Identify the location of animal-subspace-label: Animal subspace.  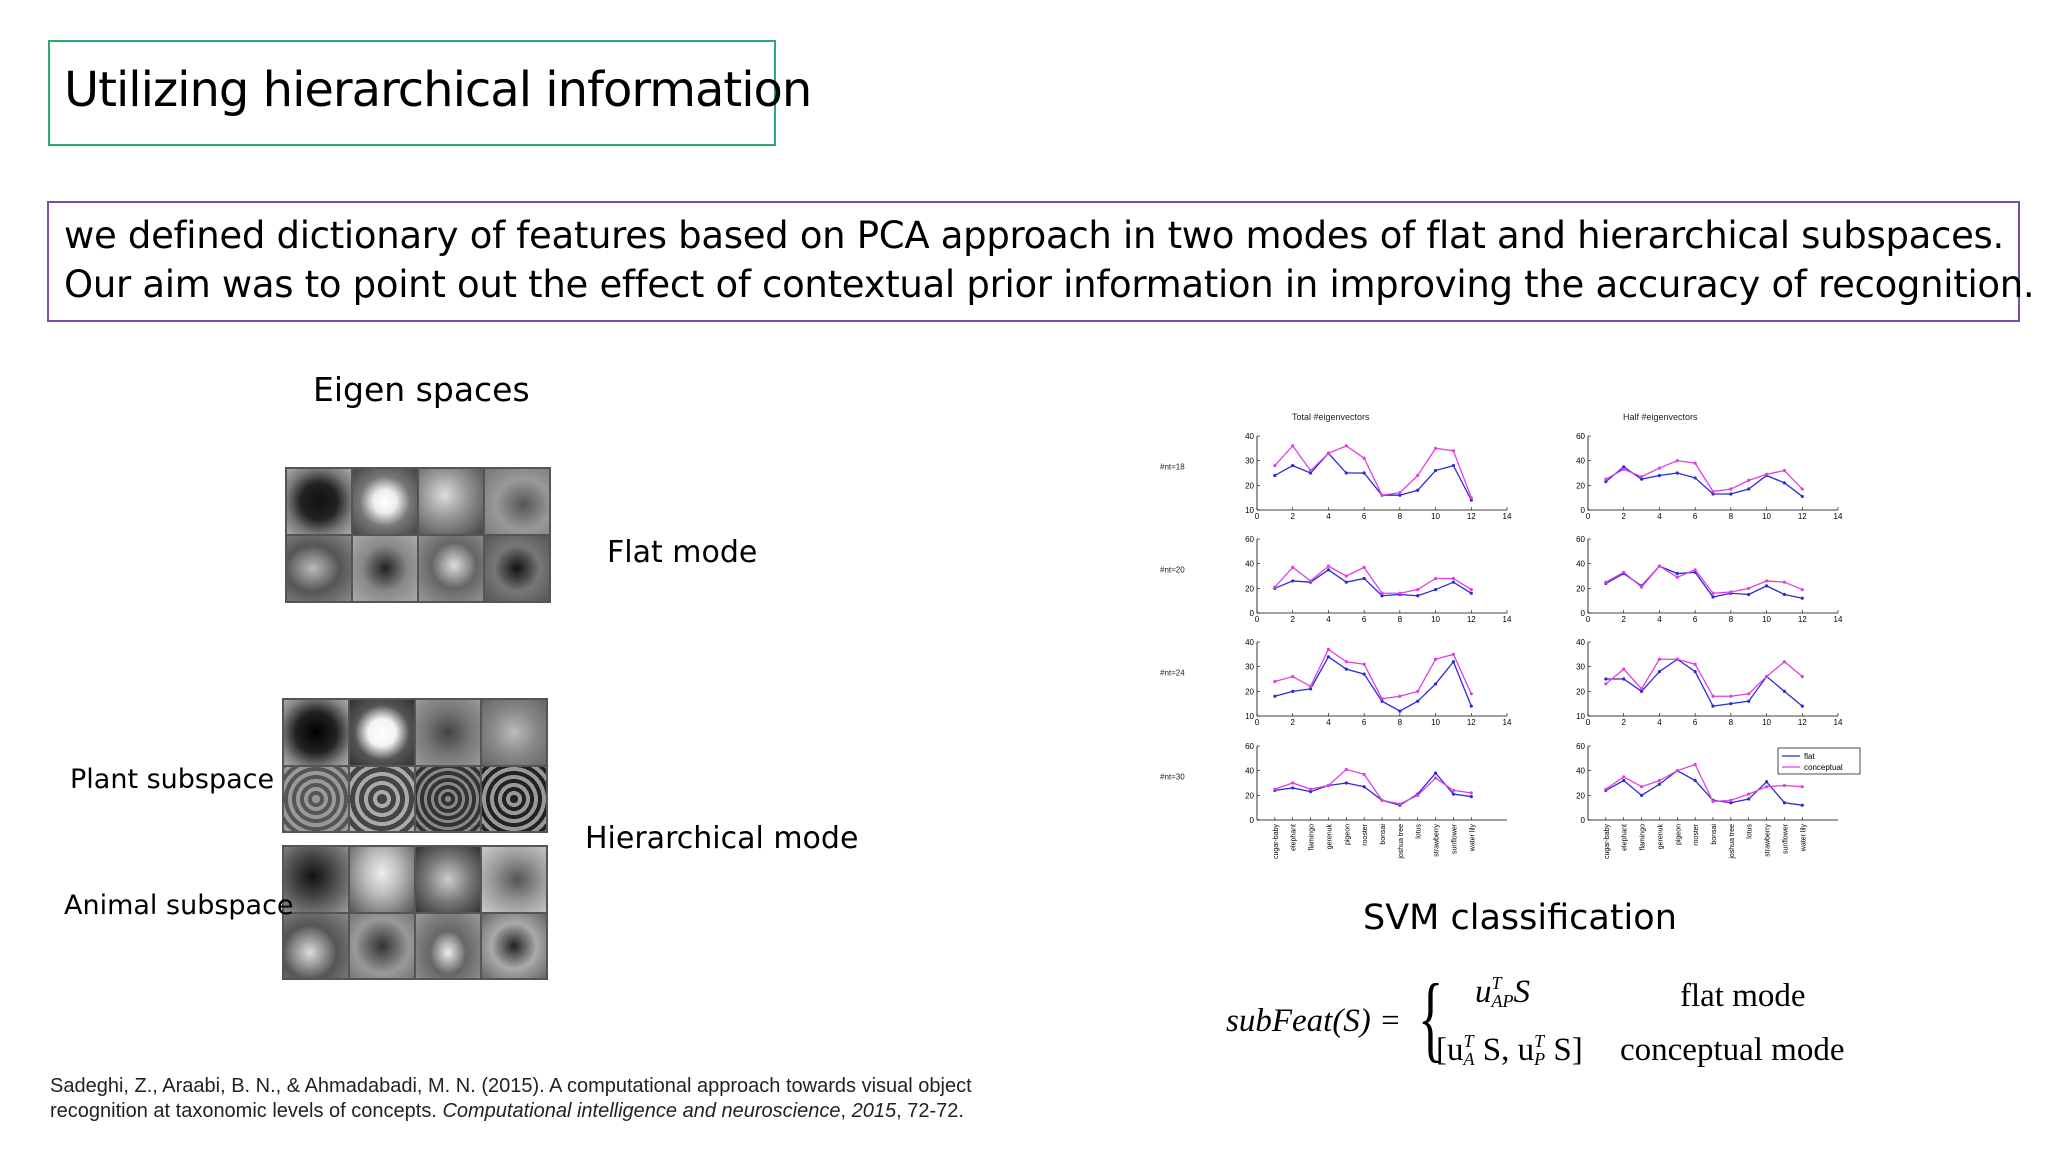
(179, 905).